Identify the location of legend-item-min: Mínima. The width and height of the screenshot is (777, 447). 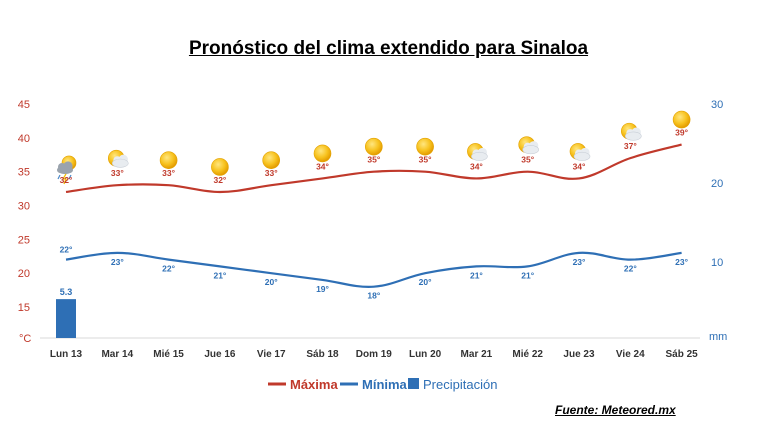
(385, 384).